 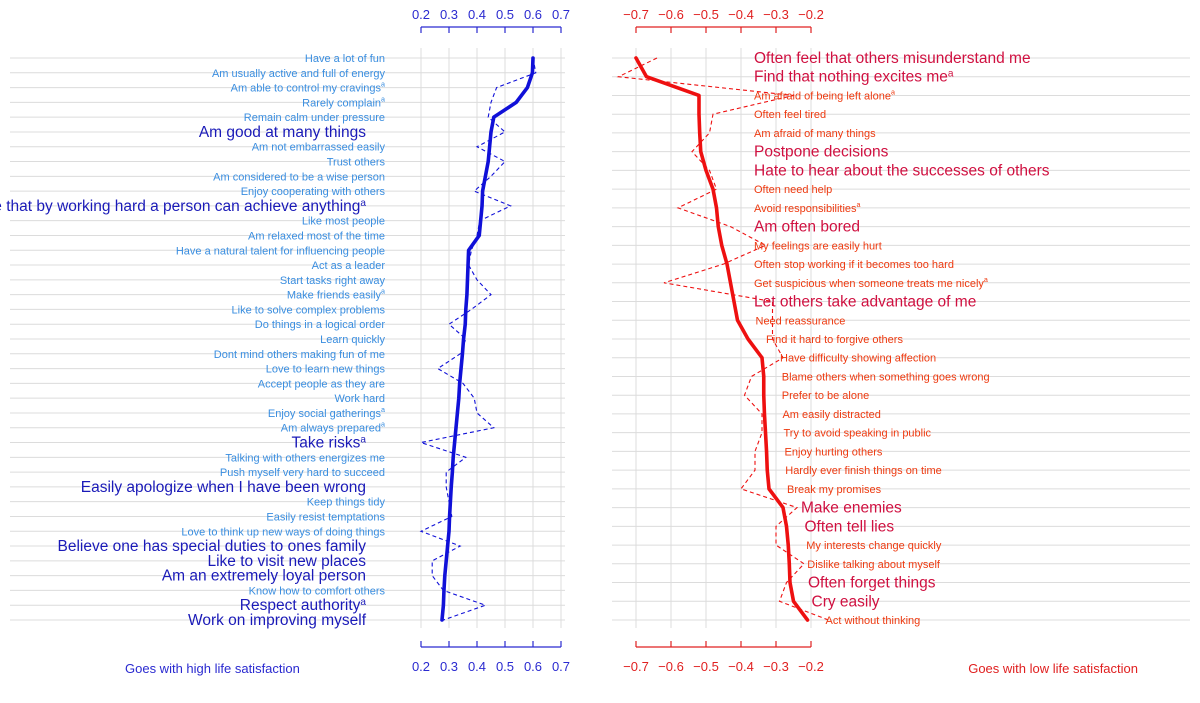 I want to click on item-label: Enjoy cooperating with others, so click(x=313, y=192).